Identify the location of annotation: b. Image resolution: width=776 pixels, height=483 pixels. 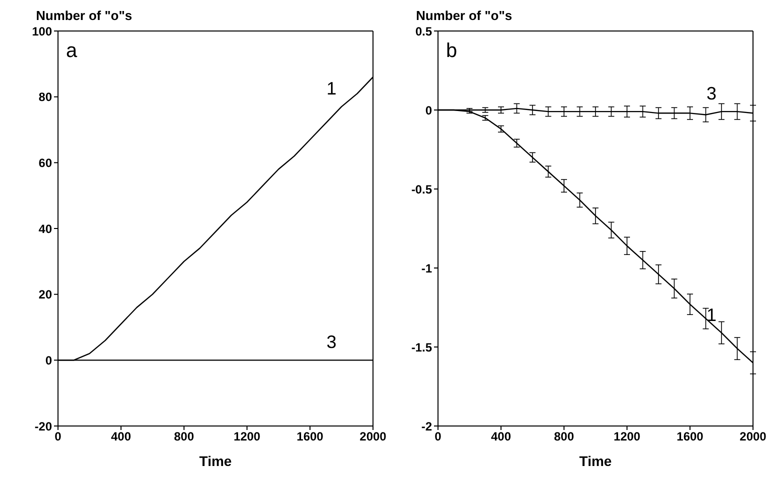
(452, 51).